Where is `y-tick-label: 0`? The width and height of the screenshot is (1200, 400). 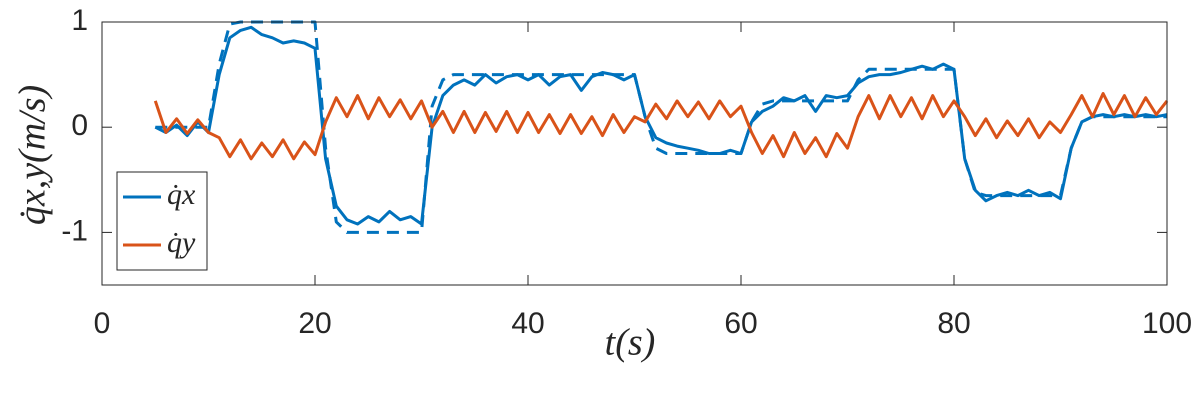 y-tick-label: 0 is located at coordinates (79, 125).